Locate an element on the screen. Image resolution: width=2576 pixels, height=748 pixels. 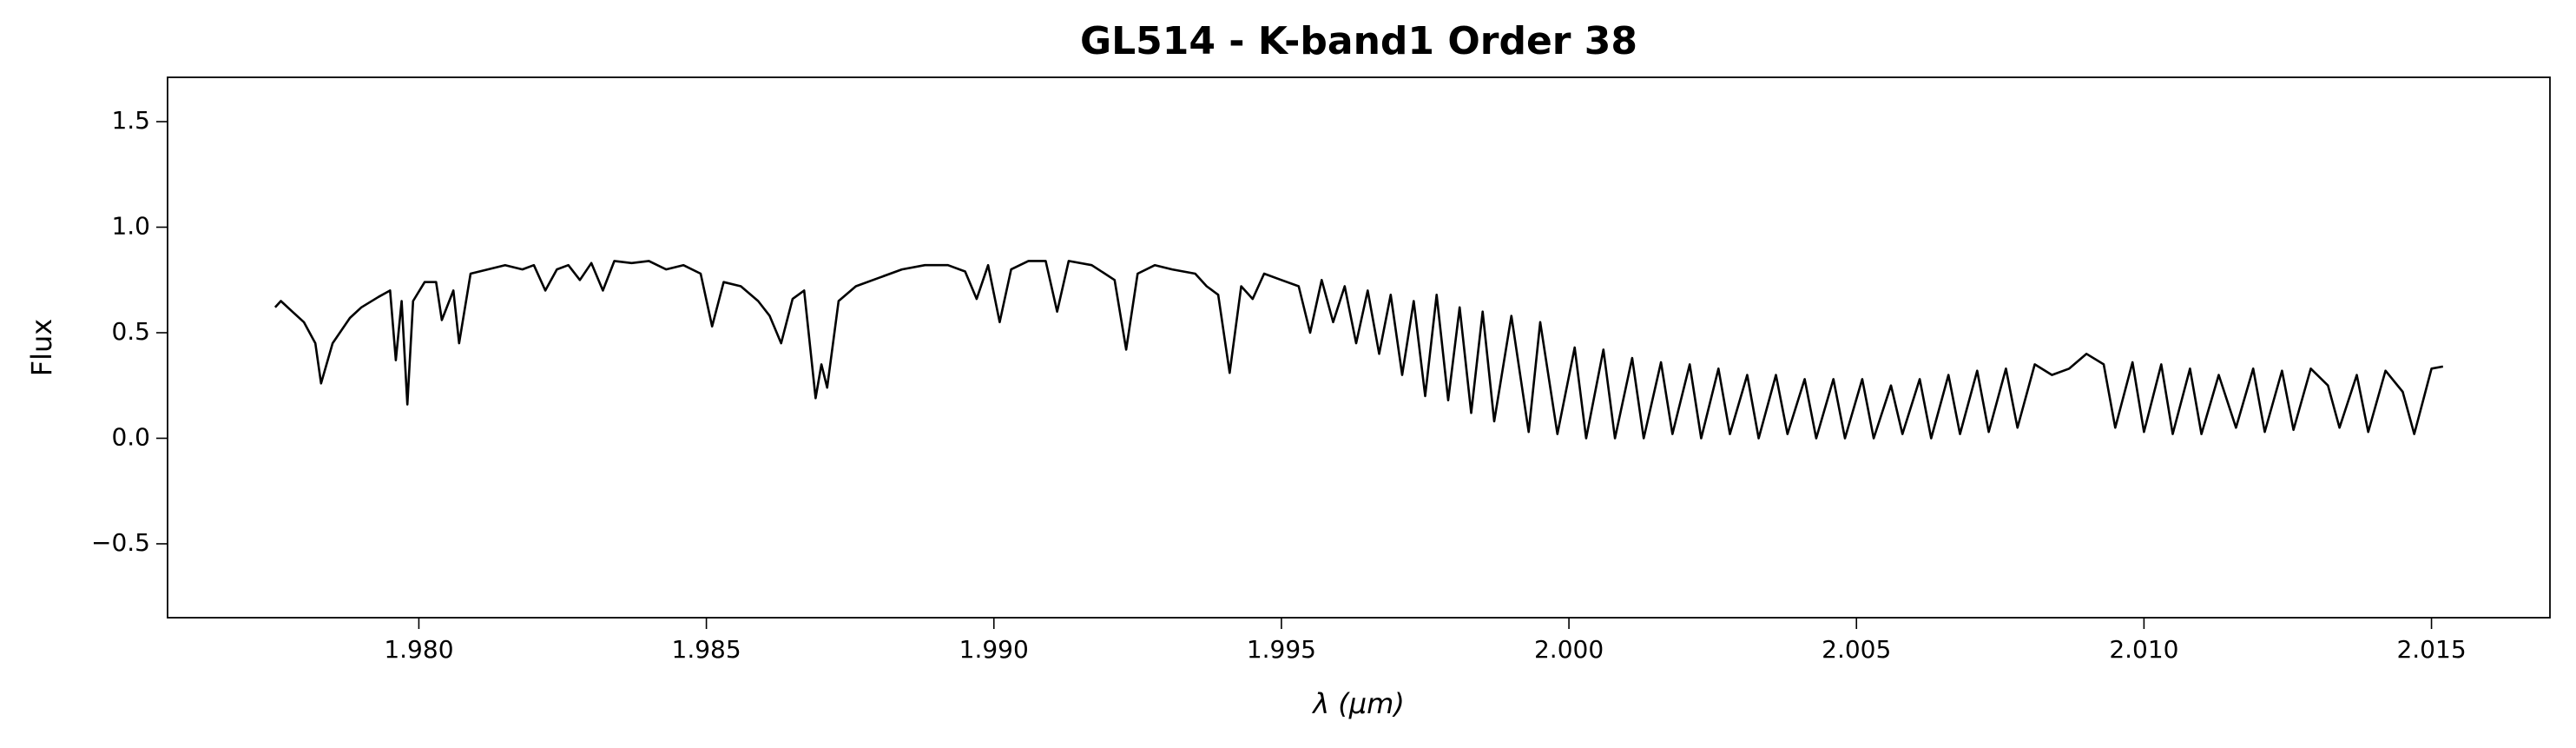
x-tick-label: 2.005 is located at coordinates (1856, 649).